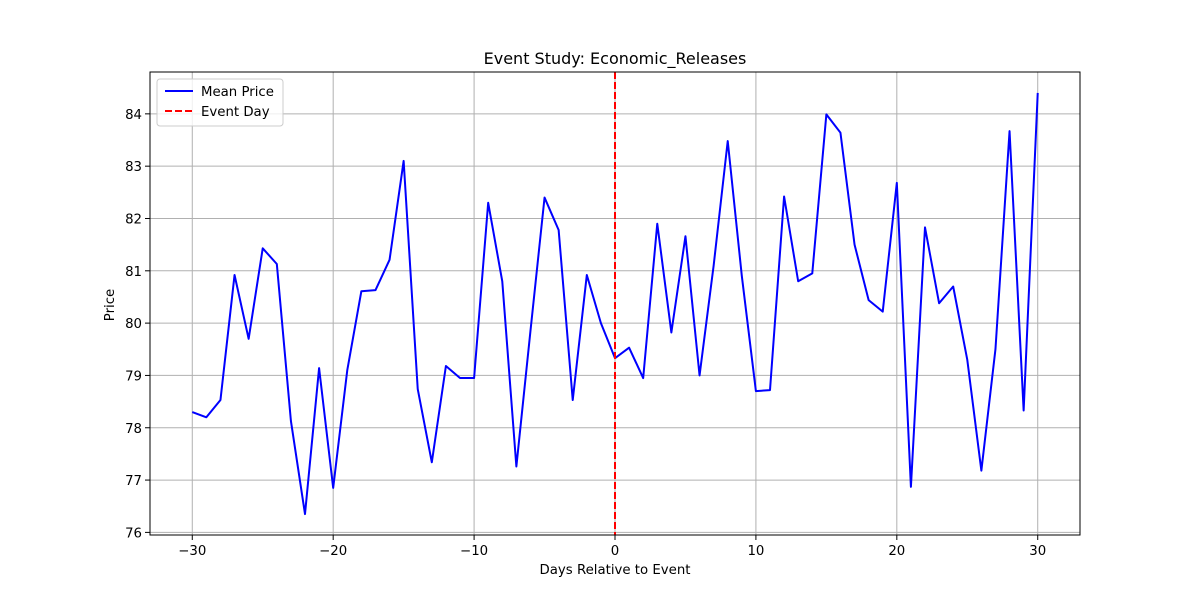  Describe the element at coordinates (192, 551) in the screenshot. I see `x-tick-label: −30` at that location.